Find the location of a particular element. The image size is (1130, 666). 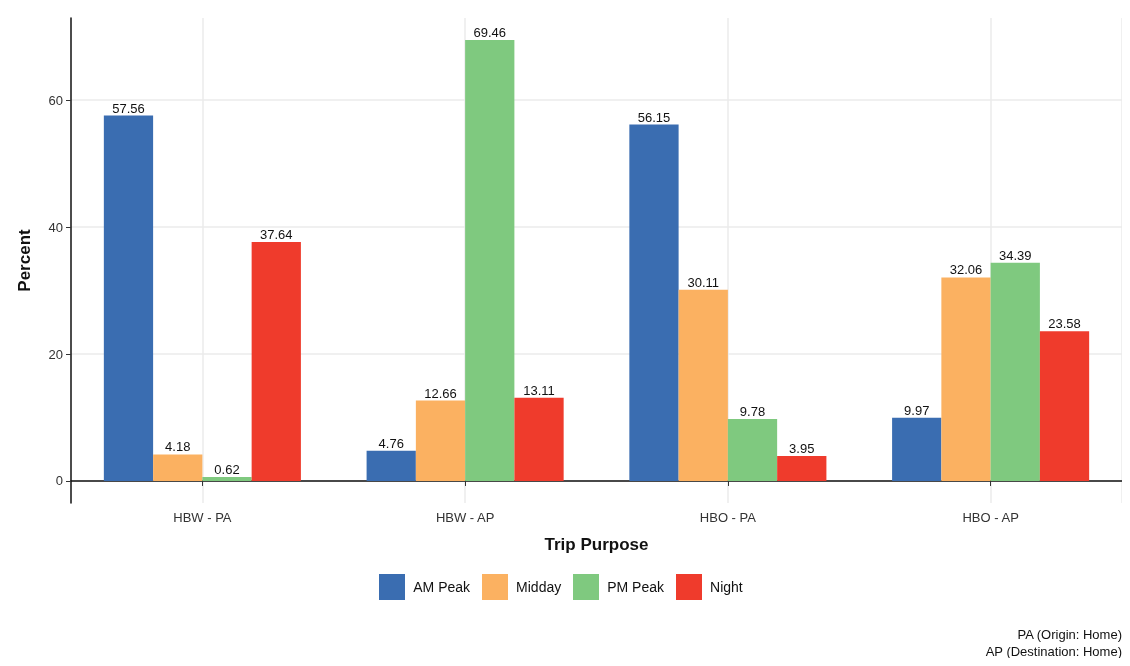

data-label: 12.66 is located at coordinates (440, 393).